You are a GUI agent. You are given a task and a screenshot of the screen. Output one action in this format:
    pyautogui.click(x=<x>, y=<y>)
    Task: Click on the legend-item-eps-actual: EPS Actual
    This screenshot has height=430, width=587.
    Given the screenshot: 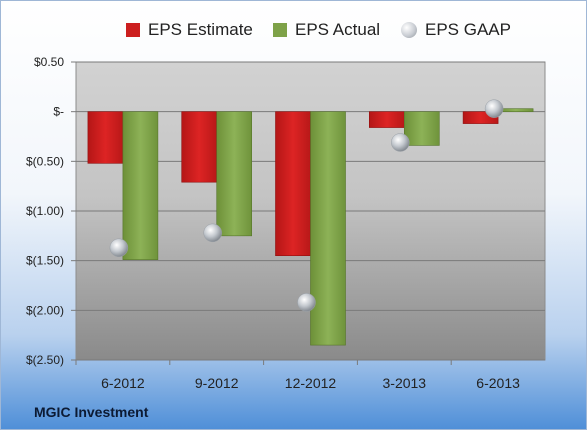 What is the action you would take?
    pyautogui.click(x=326, y=30)
    